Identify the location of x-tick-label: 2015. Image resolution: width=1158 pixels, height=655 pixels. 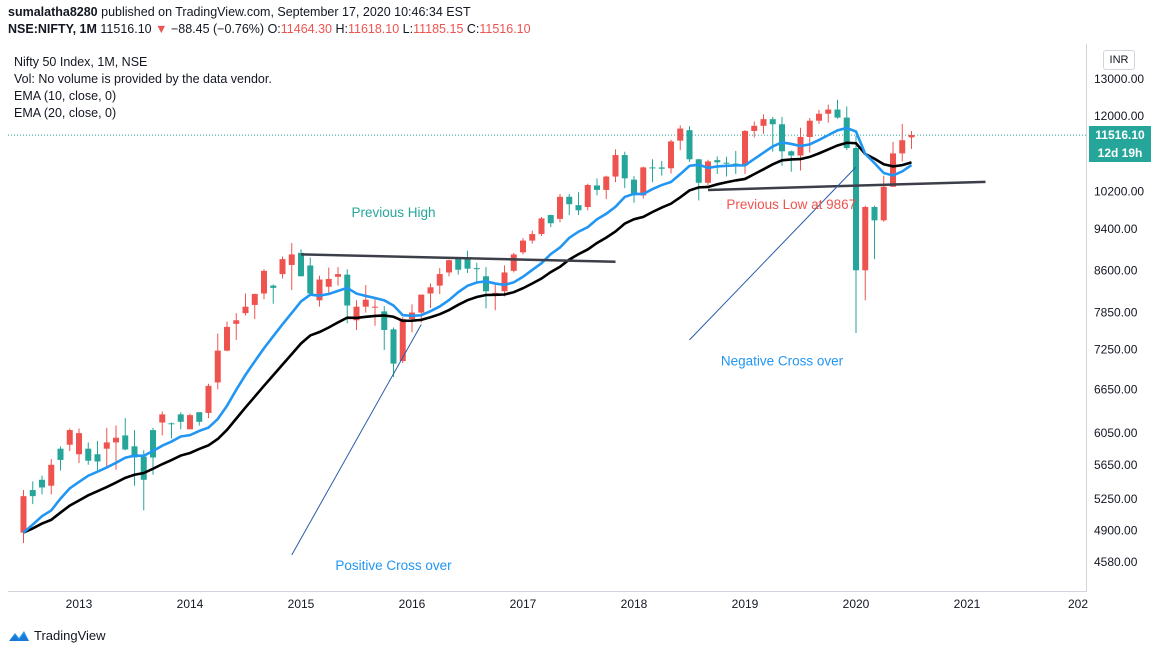
(301, 604).